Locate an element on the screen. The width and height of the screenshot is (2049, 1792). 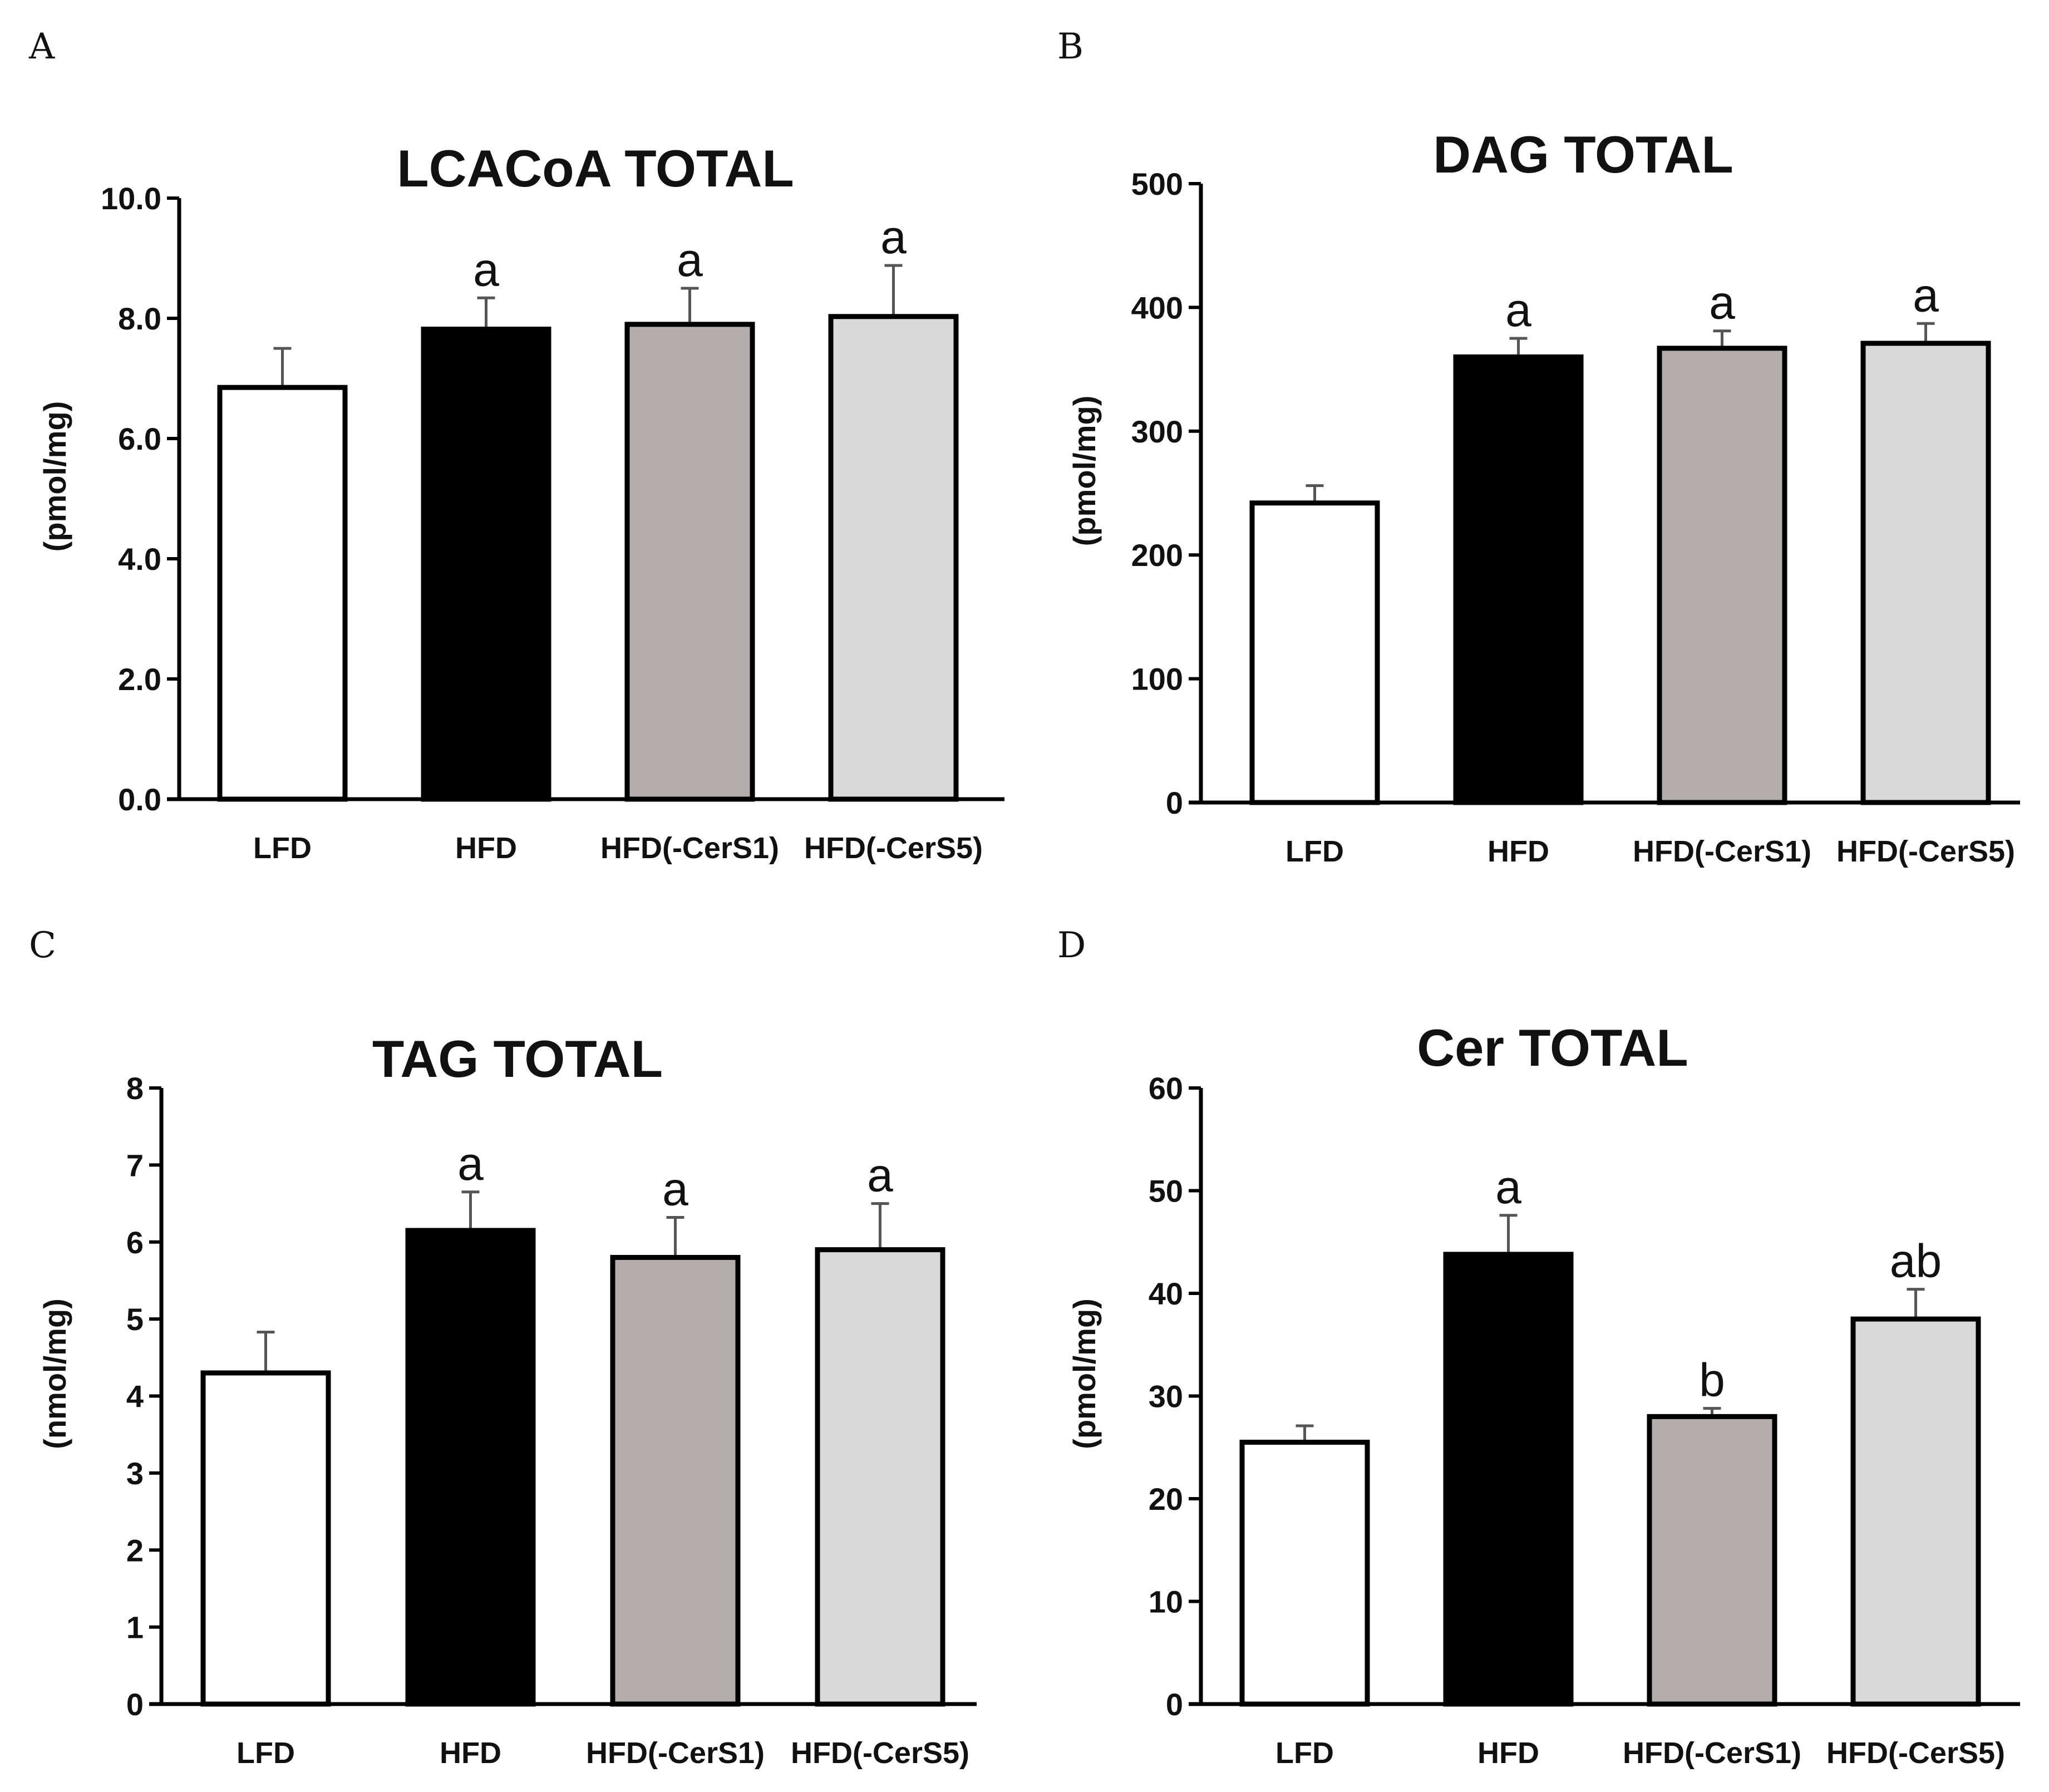
y-tick-label: 200 is located at coordinates (1157, 555).